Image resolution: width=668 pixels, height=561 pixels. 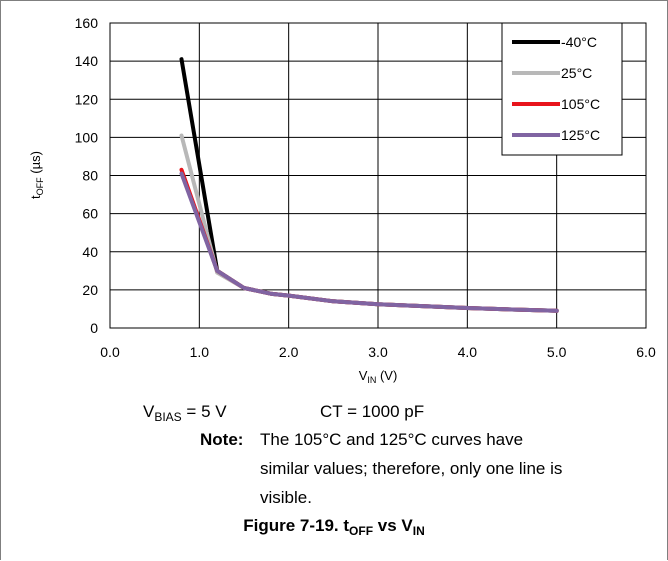 What do you see at coordinates (222, 439) in the screenshot?
I see `note-label: Note:` at bounding box center [222, 439].